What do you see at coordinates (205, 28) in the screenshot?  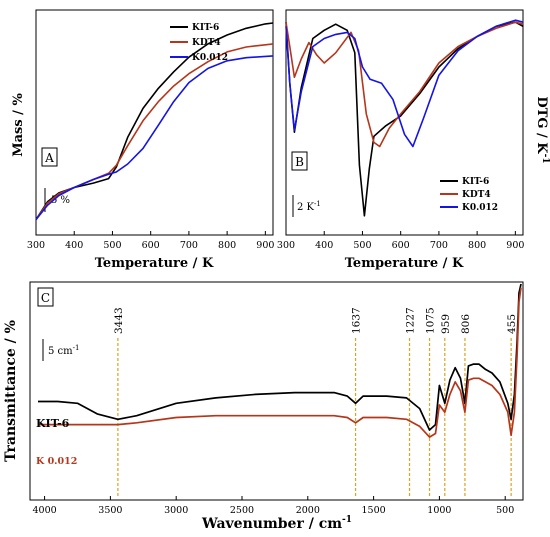 I see `panel-a-legend-label-kit-6: KIT-6` at bounding box center [205, 28].